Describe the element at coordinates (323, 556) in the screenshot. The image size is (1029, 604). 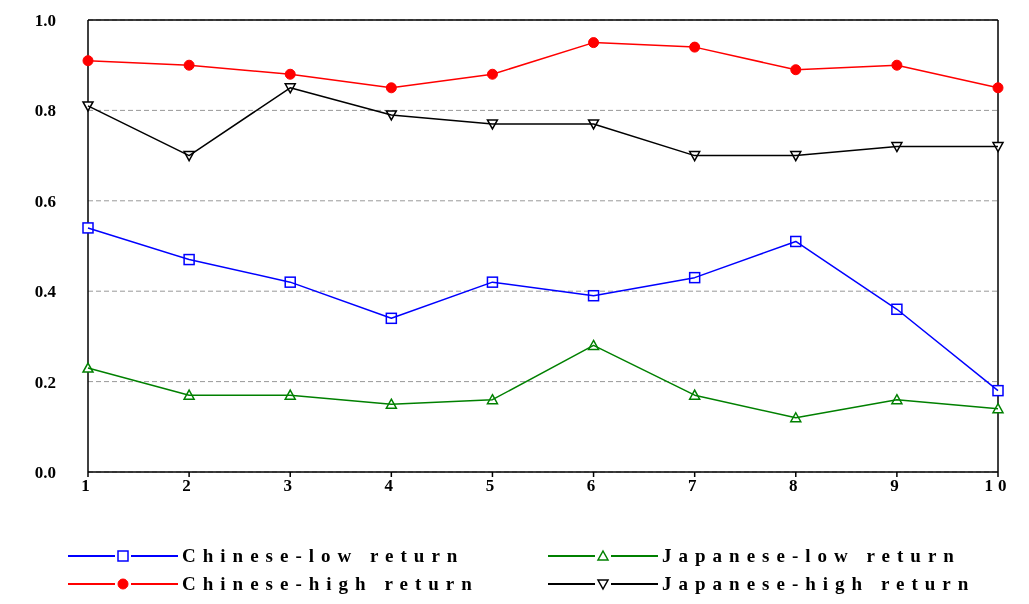
I see `legend-label: Chinese-low return` at that location.